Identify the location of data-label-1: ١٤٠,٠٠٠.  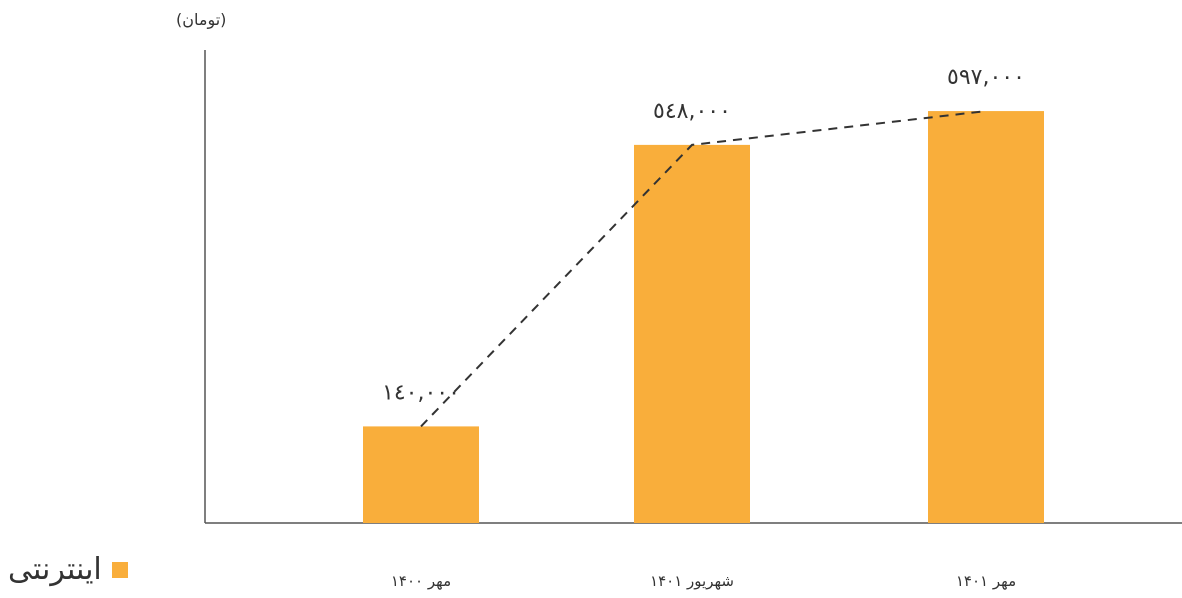
(421, 392).